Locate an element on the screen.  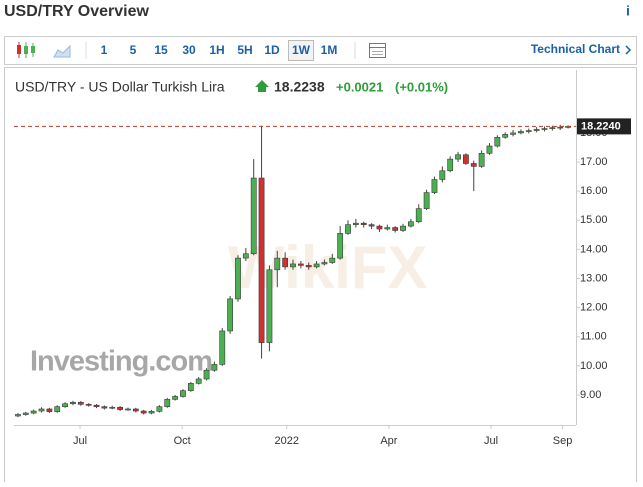
watermark: Investing.com is located at coordinates (121, 362).